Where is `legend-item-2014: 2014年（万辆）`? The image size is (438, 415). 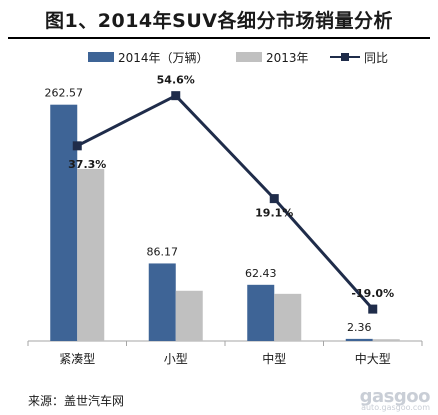 legend-item-2014: 2014年（万辆） is located at coordinates (148, 57).